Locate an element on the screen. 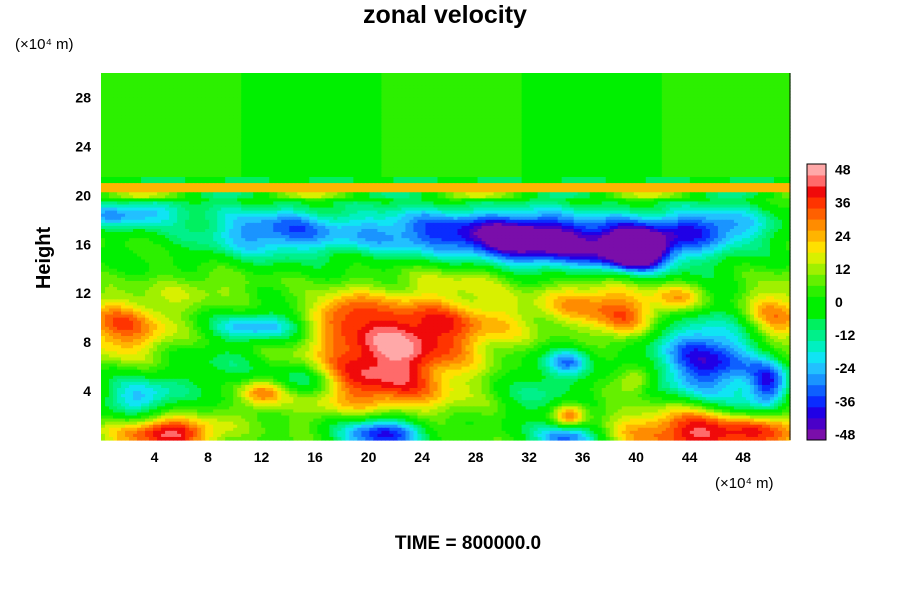  colorbar-tick-label: 48 is located at coordinates (843, 170).